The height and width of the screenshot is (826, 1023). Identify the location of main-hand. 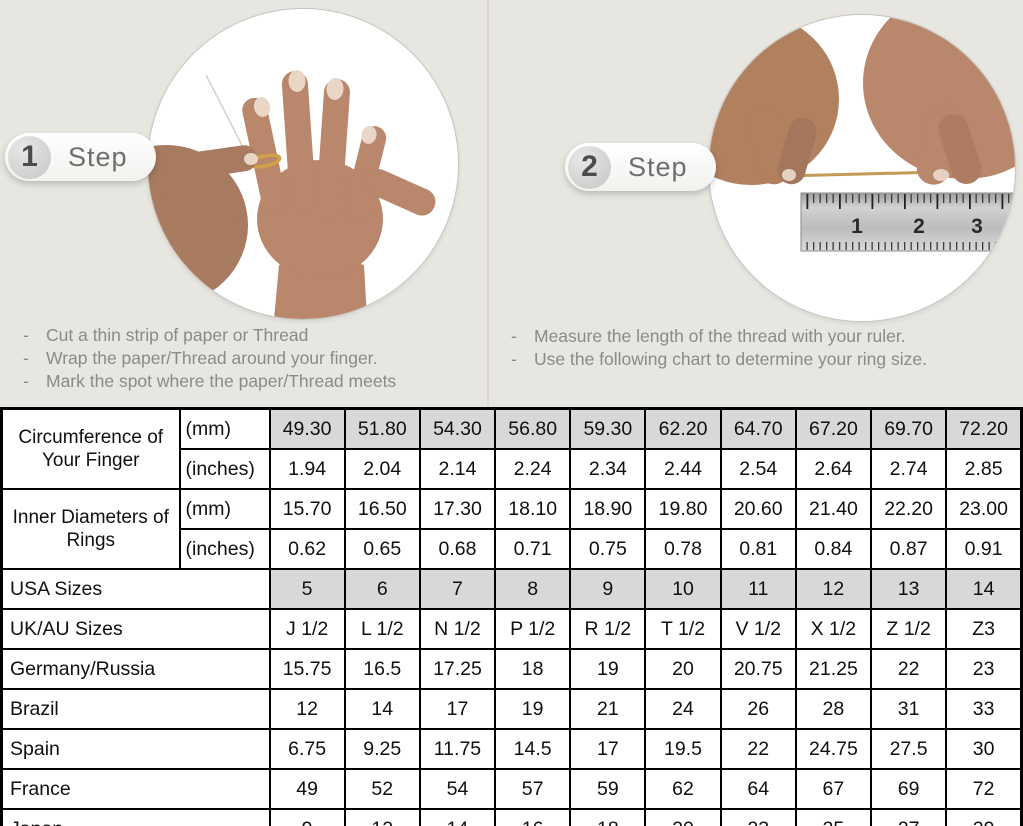
(339, 195).